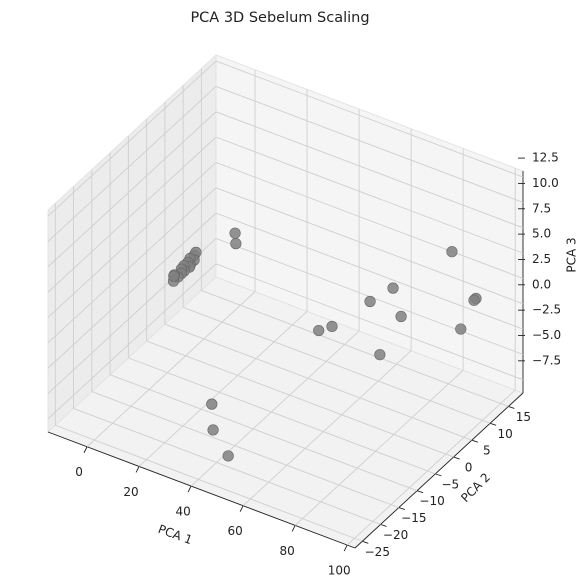 The image size is (576, 581). Describe the element at coordinates (377, 552) in the screenshot. I see `y-tick-label: −25` at that location.